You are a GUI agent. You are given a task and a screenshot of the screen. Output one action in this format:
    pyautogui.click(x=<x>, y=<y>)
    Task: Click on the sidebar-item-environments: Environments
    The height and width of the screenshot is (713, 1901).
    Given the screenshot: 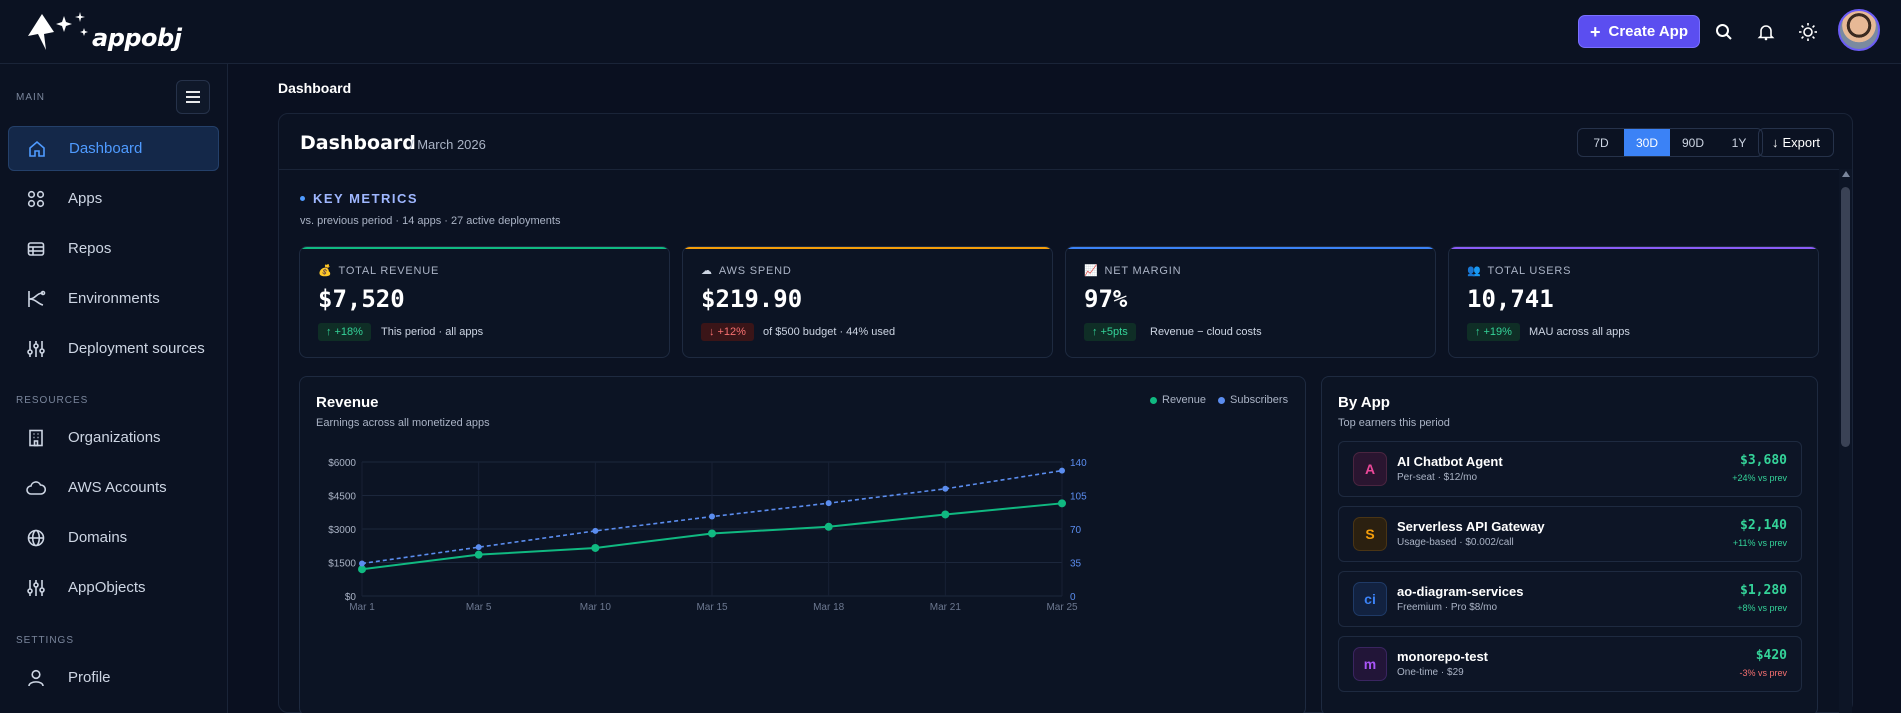 What is the action you would take?
    pyautogui.click(x=113, y=298)
    